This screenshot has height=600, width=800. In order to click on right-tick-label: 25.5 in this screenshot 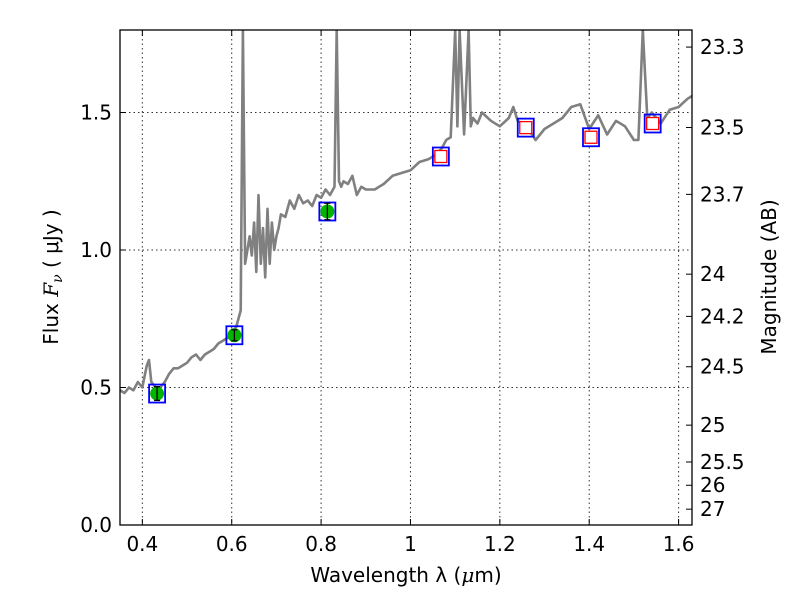, I will do `click(722, 462)`.